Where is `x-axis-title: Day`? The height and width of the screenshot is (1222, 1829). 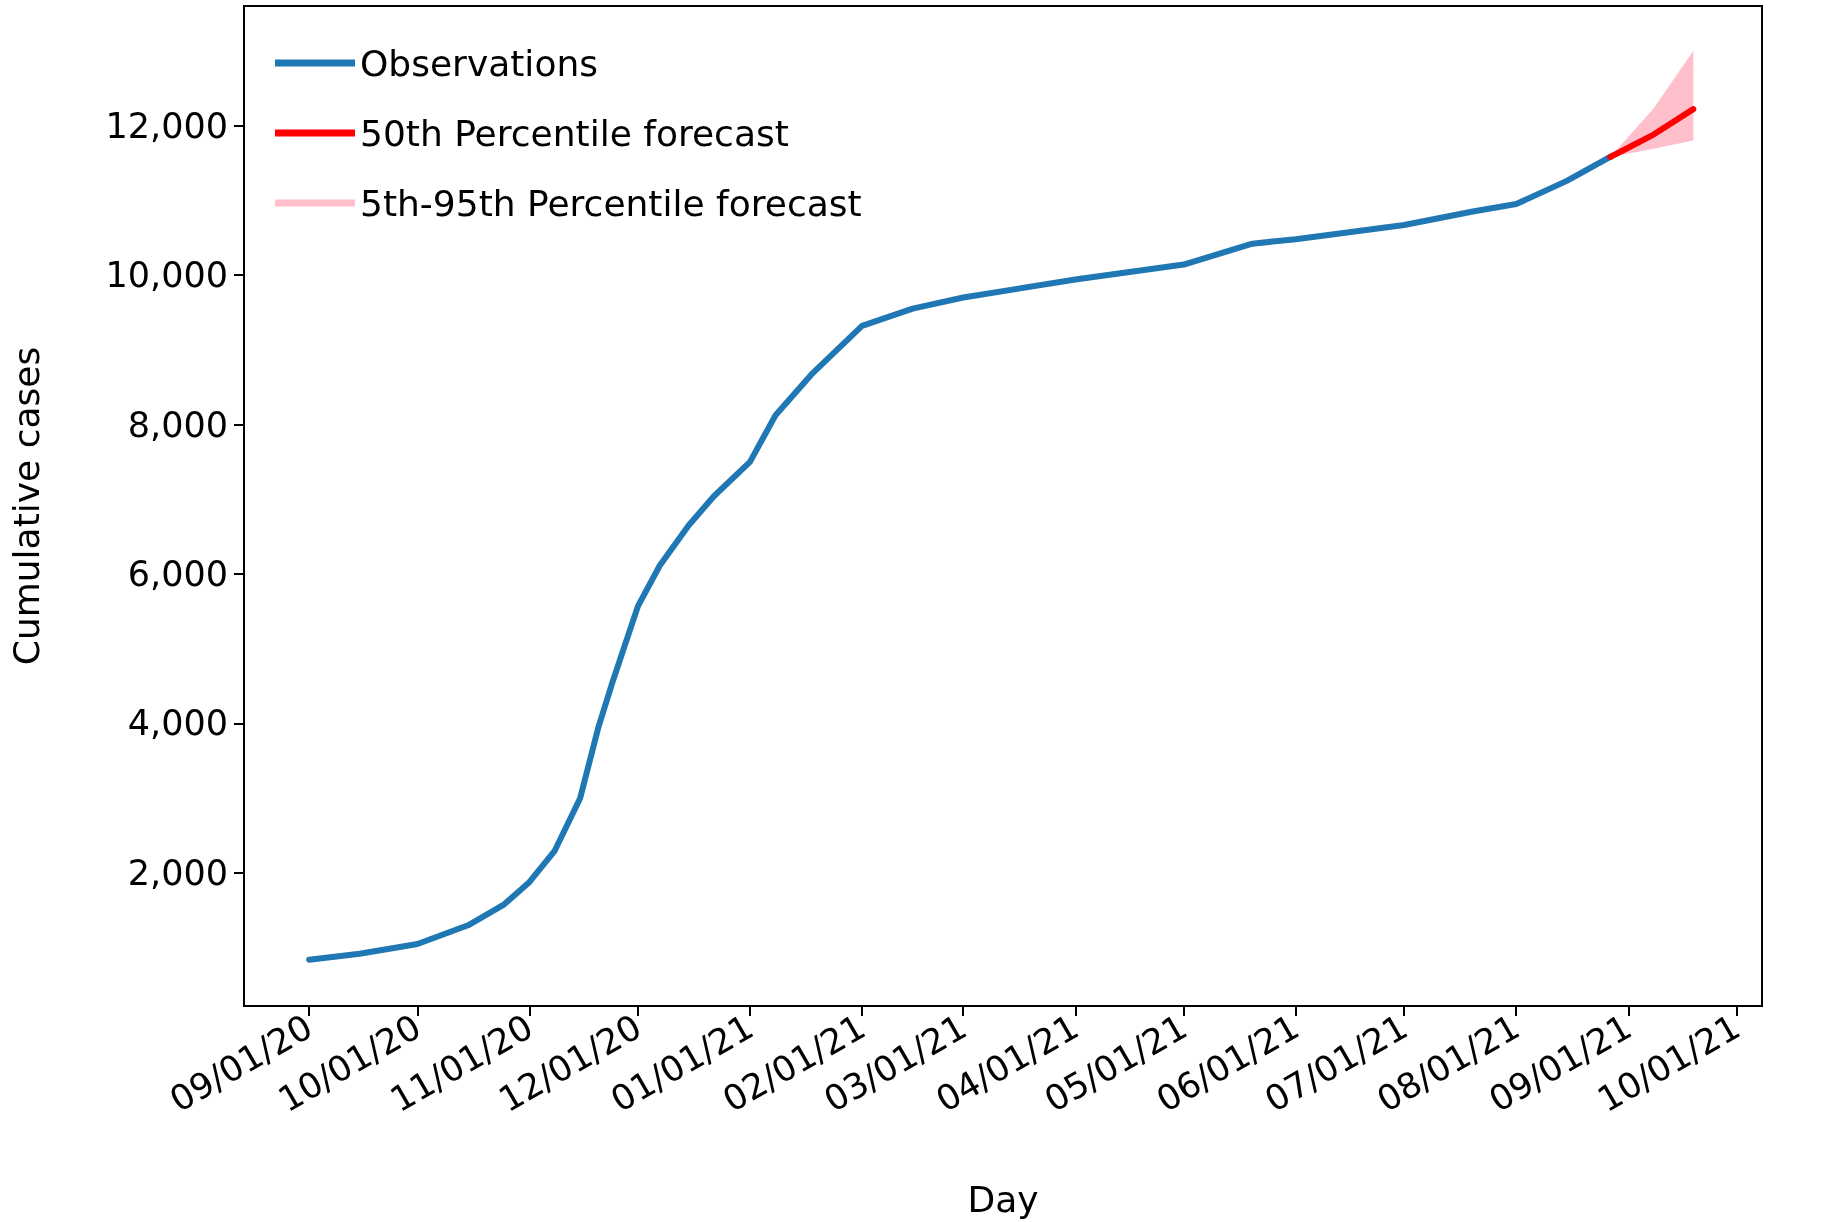
x-axis-title: Day is located at coordinates (1003, 1199).